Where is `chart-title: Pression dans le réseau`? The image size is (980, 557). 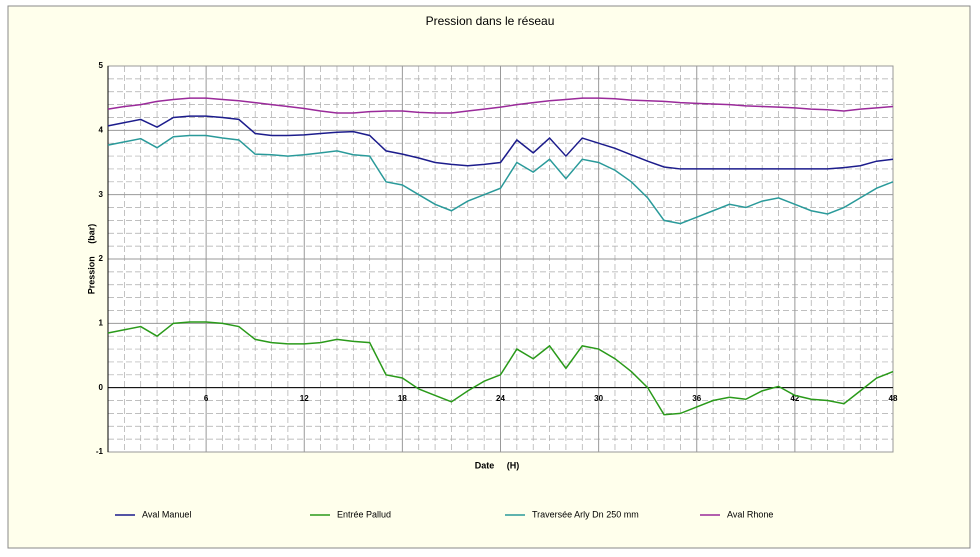
chart-title: Pression dans le réseau is located at coordinates (490, 21).